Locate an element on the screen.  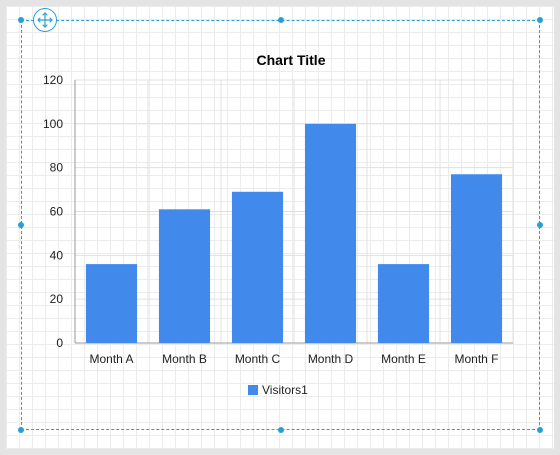
x-tick-label: Month B is located at coordinates (184, 359).